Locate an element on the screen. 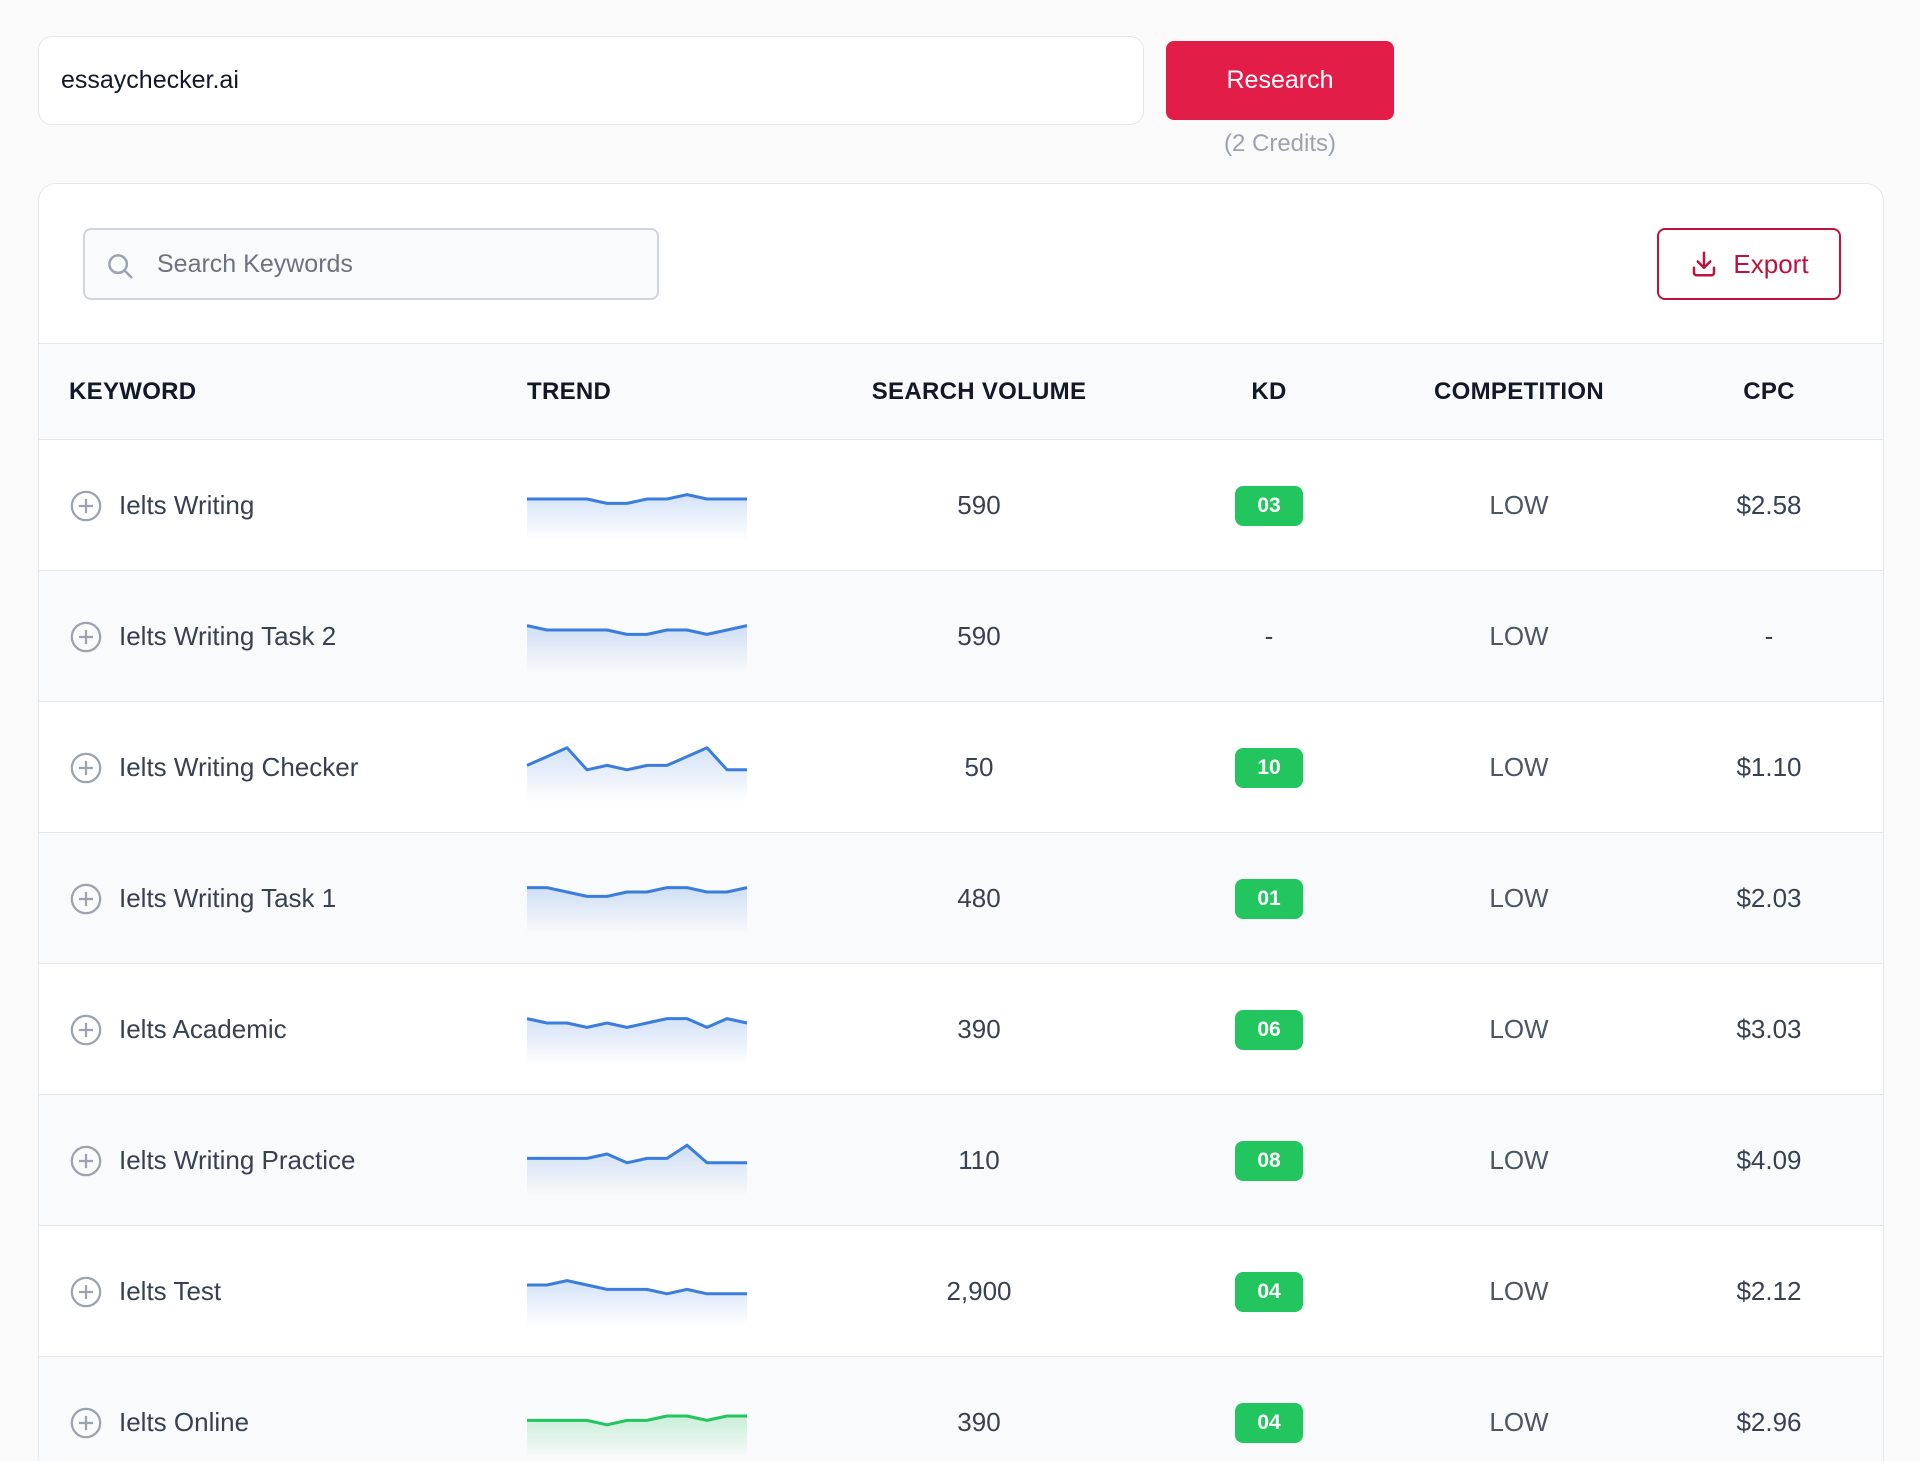 The image size is (1920, 1461). kd-badge: 10 is located at coordinates (1269, 767).